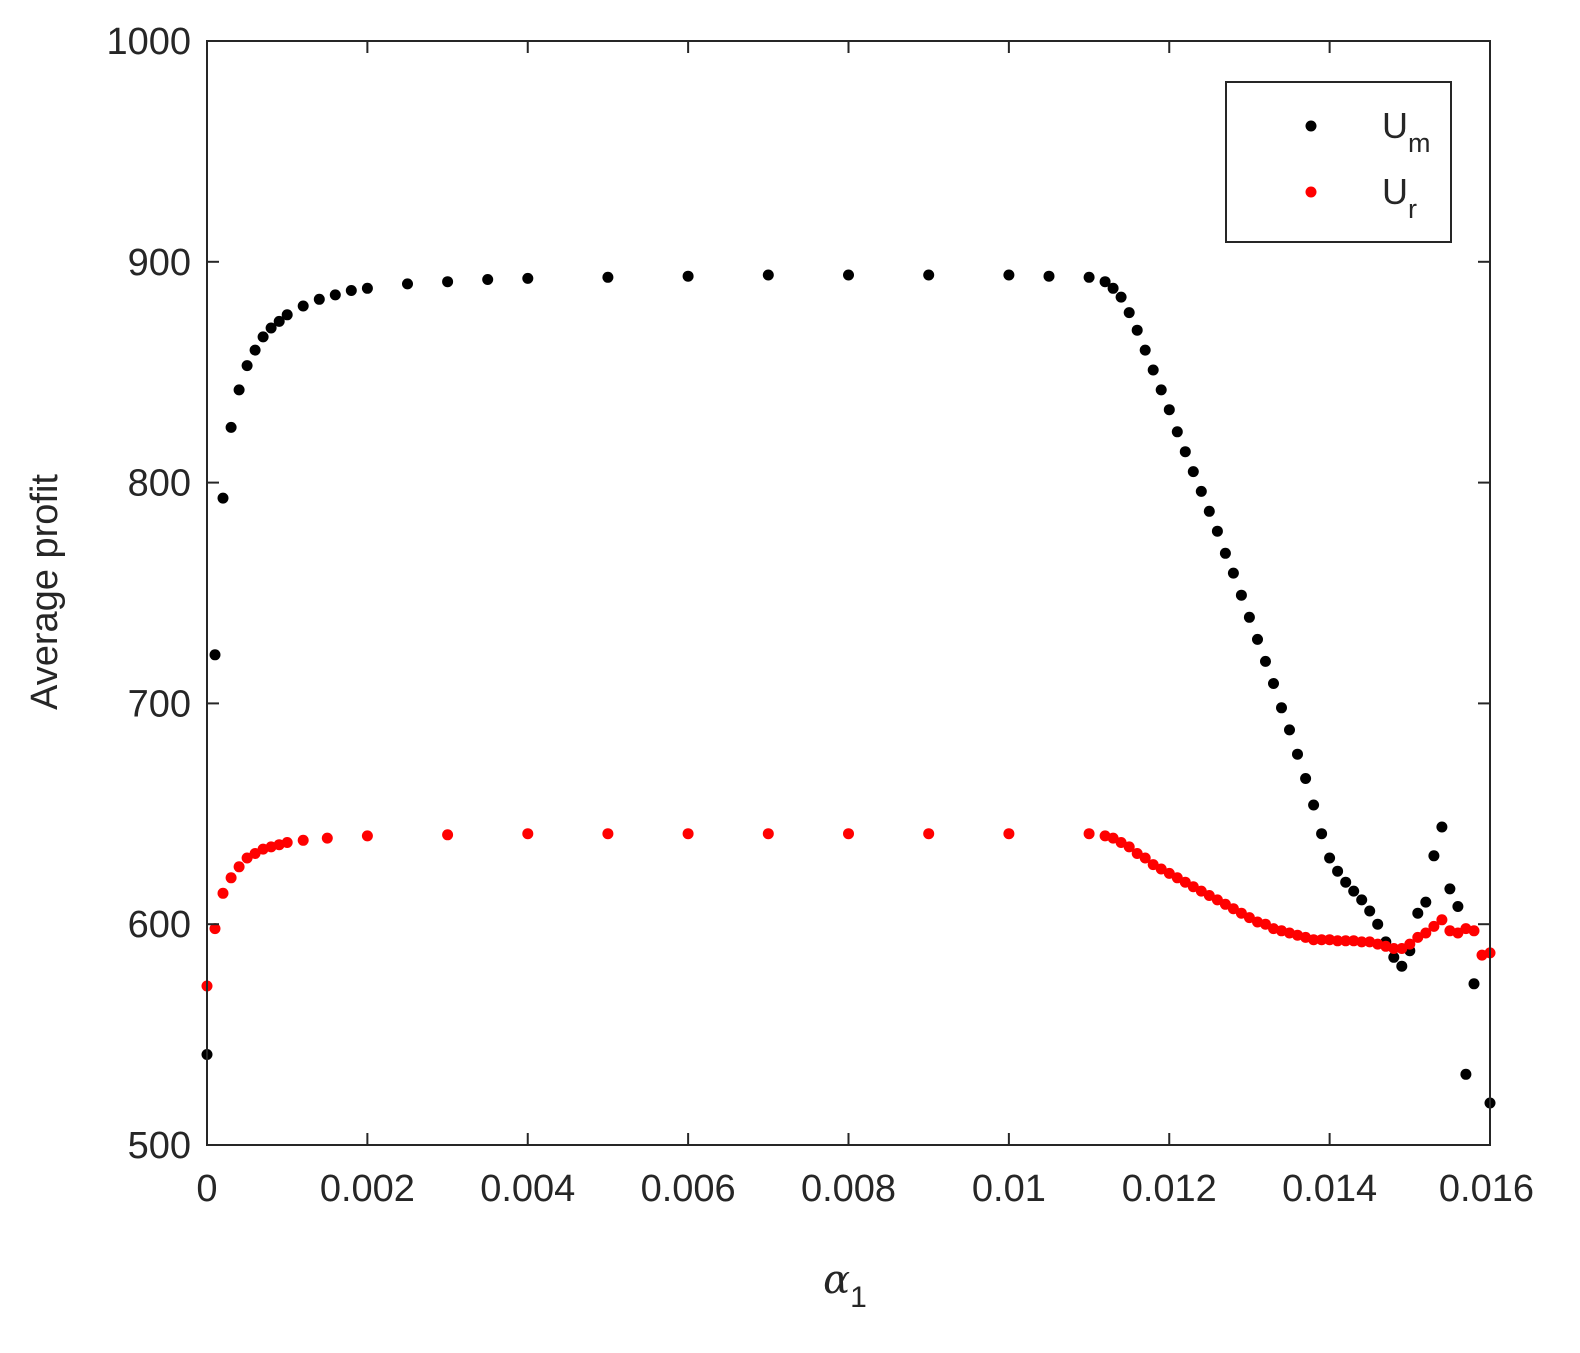 The height and width of the screenshot is (1353, 1580). Describe the element at coordinates (159, 484) in the screenshot. I see `y-tick-label: 800` at that location.